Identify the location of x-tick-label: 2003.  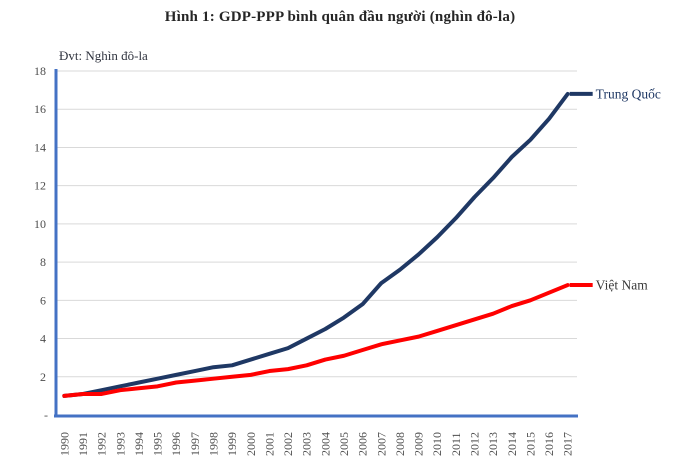
(307, 444).